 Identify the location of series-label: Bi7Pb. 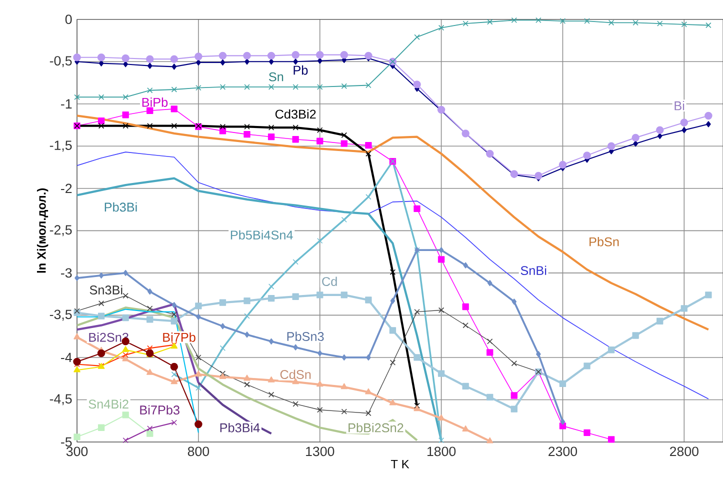
(179, 337).